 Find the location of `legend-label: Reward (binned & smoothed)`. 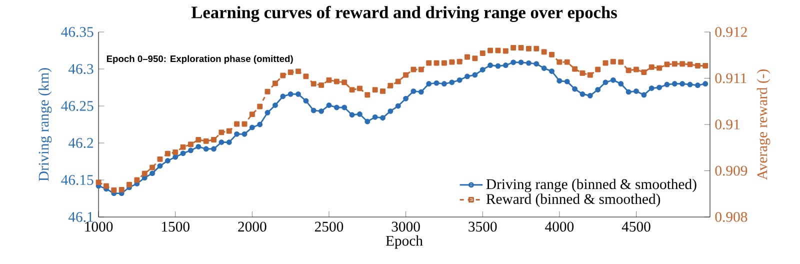

legend-label: Reward (binned & smoothed) is located at coordinates (573, 200).